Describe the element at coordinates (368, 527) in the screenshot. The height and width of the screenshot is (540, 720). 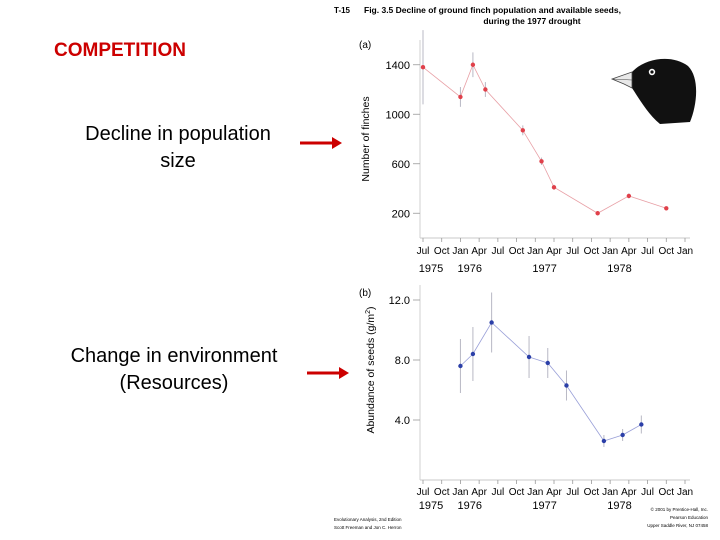
I see `credit-left-line2: Scott Freeman and Jon C. Herron` at that location.